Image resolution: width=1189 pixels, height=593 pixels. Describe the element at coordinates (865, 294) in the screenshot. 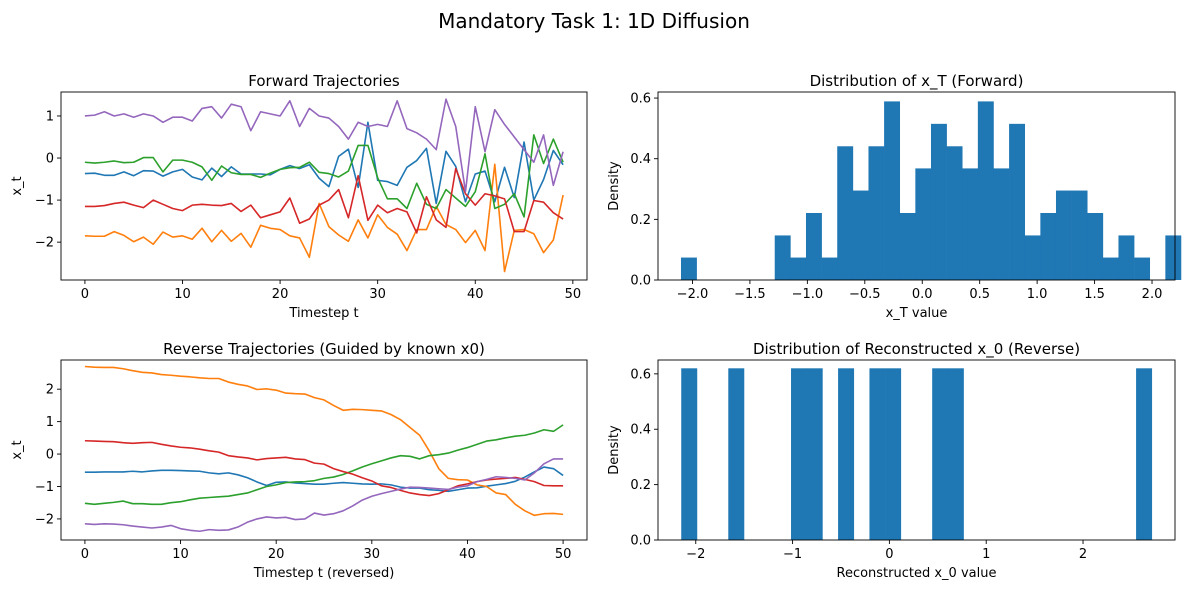

I see `x-tick-label: −0.5` at that location.